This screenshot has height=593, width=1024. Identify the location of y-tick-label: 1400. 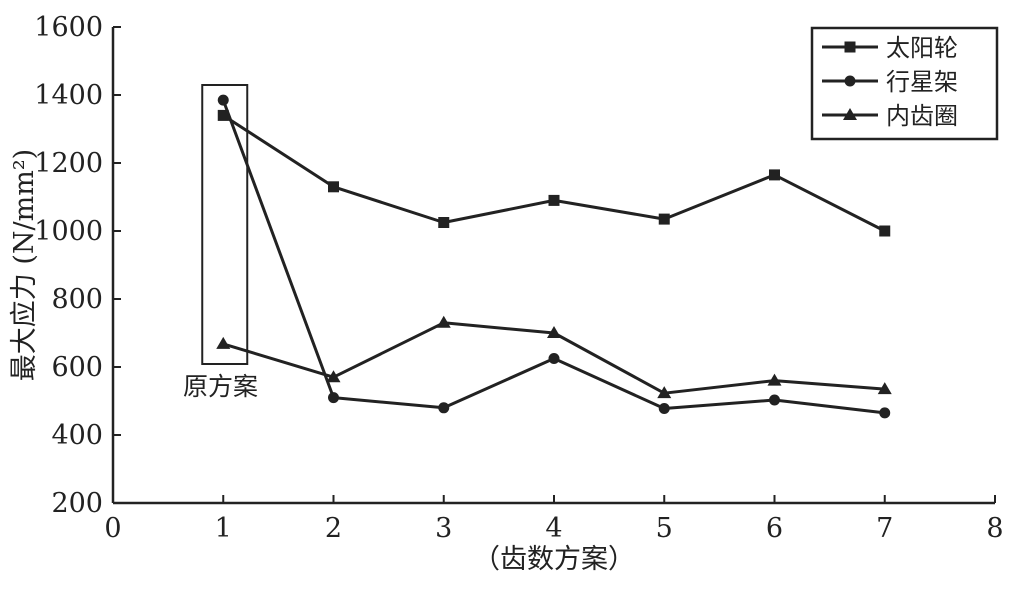
(68, 95).